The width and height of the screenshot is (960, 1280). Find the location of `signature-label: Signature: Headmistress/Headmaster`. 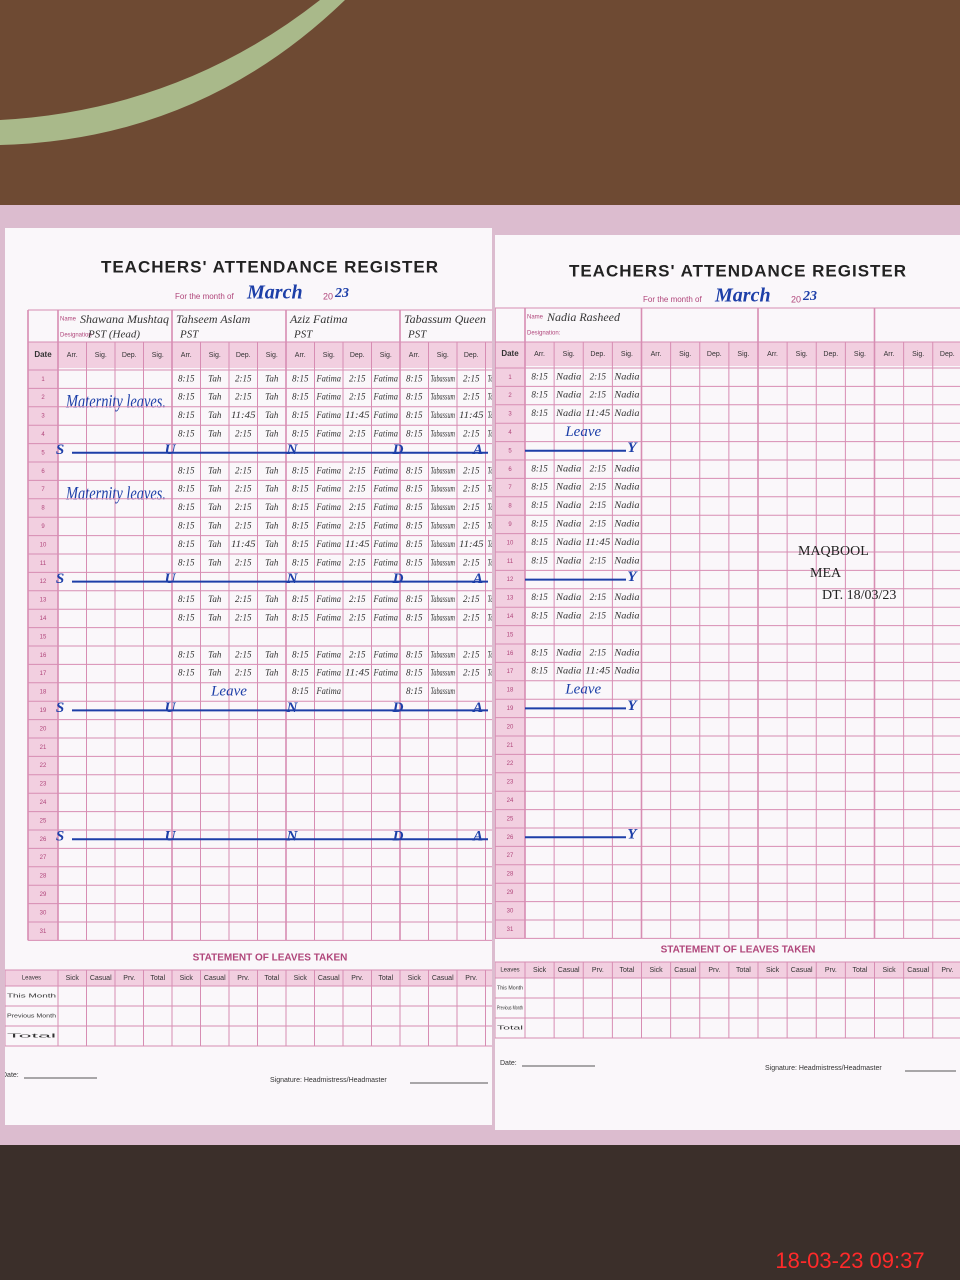

signature-label: Signature: Headmistress/Headmaster is located at coordinates (328, 1080).